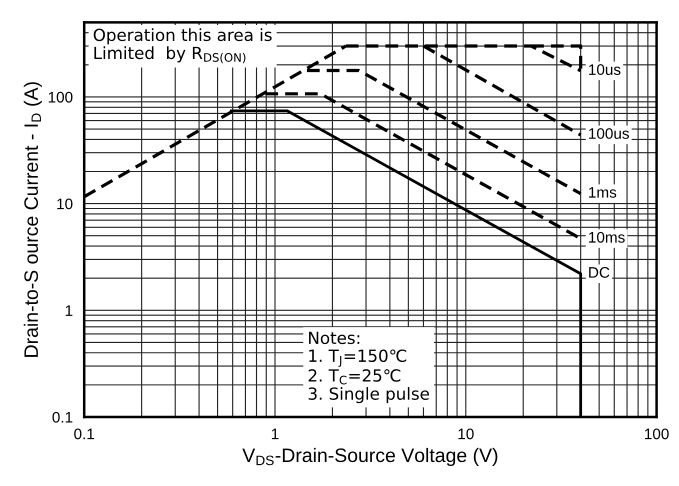 Image resolution: width=679 pixels, height=486 pixels. What do you see at coordinates (604, 69) in the screenshot?
I see `annotation: 10us` at bounding box center [604, 69].